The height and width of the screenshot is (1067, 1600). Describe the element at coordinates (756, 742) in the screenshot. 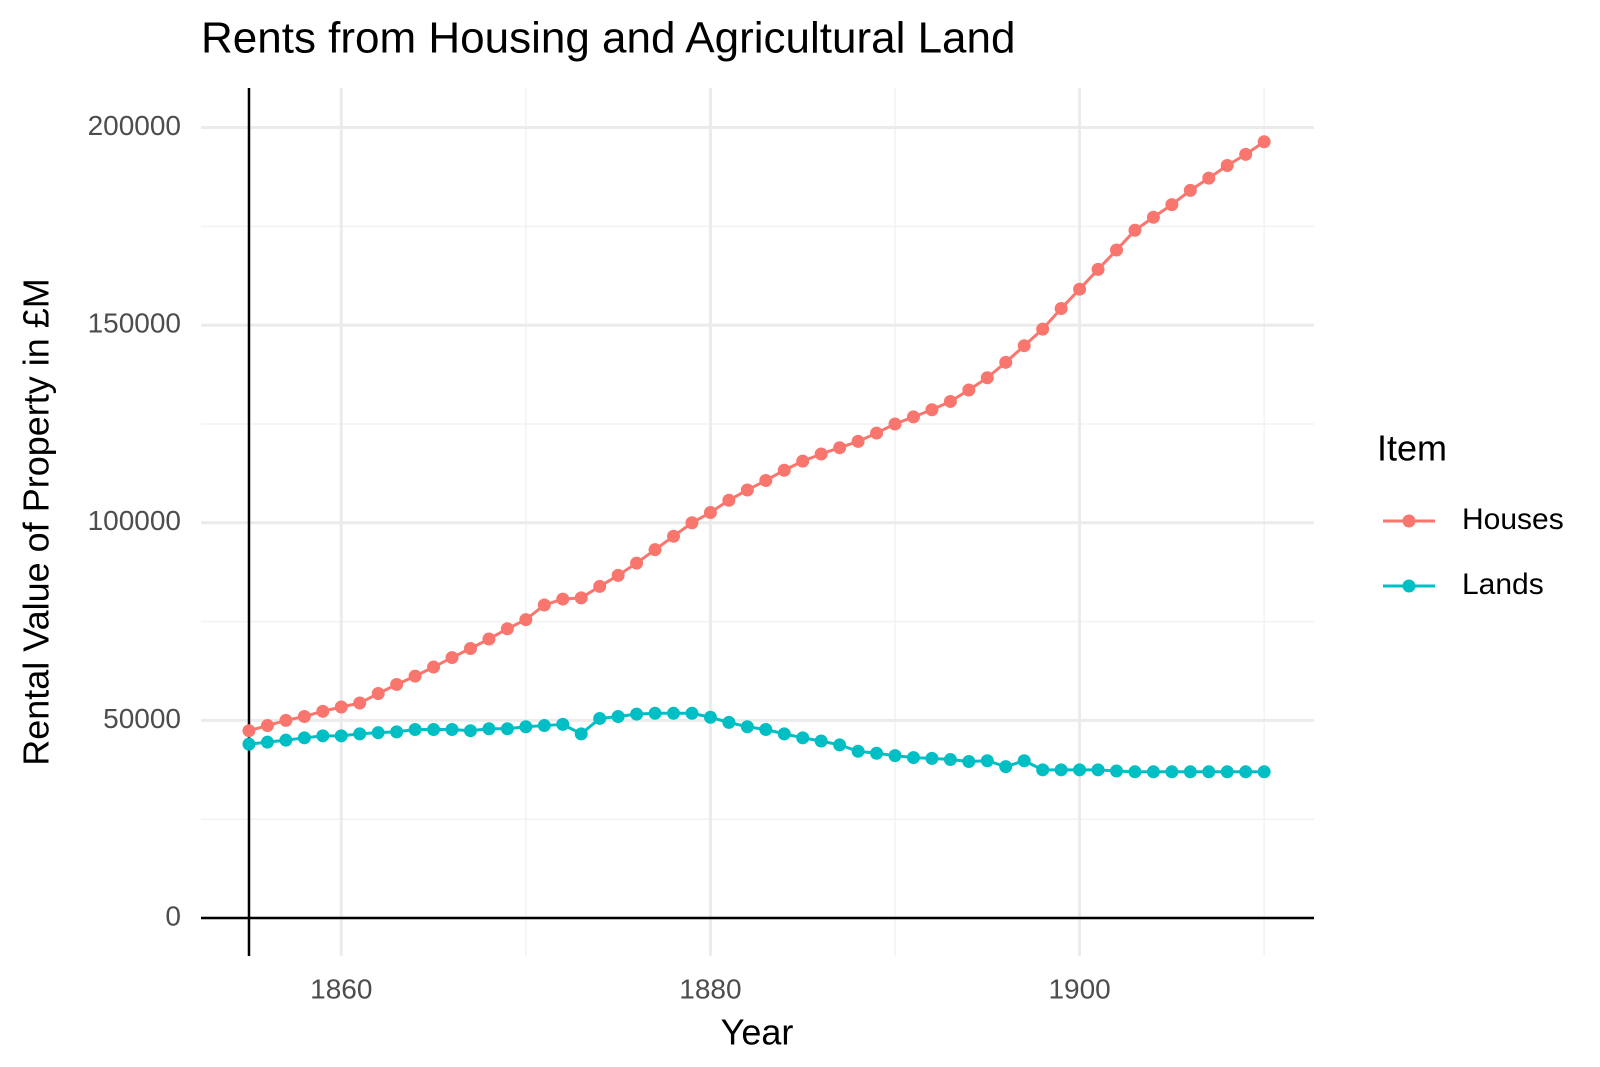

I see `line` at that location.